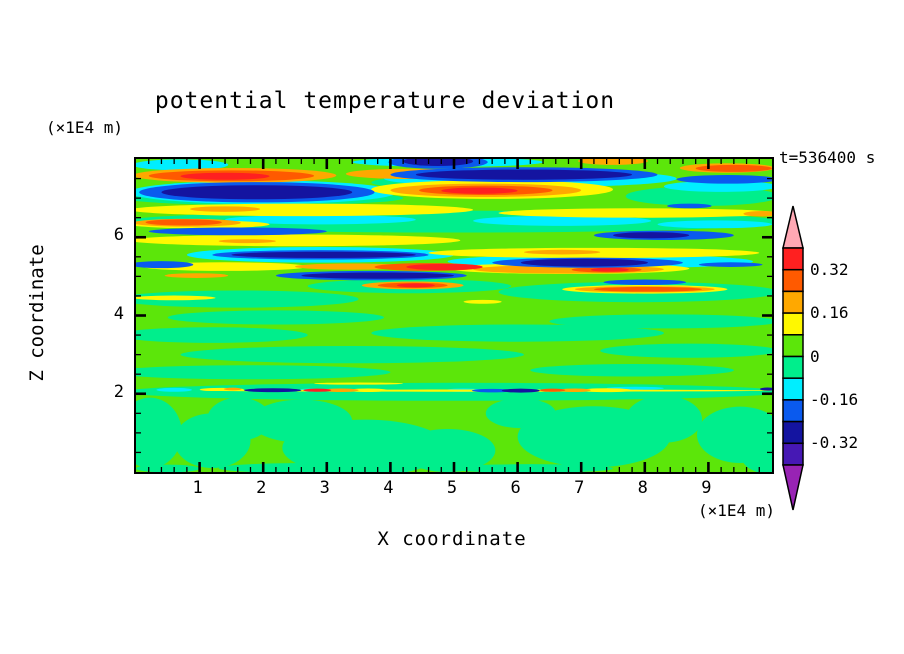 This screenshot has height=654, width=904. What do you see at coordinates (118, 391) in the screenshot?
I see `z-tick-label: 2` at bounding box center [118, 391].